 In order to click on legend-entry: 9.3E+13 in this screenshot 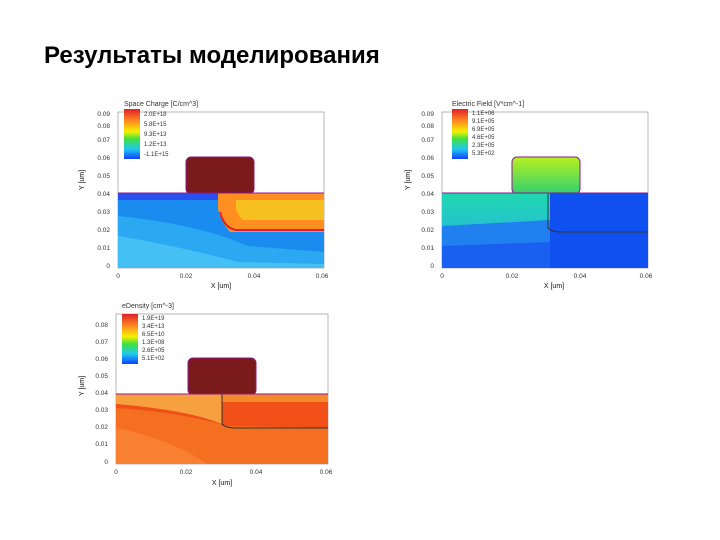, I will do `click(155, 135)`.